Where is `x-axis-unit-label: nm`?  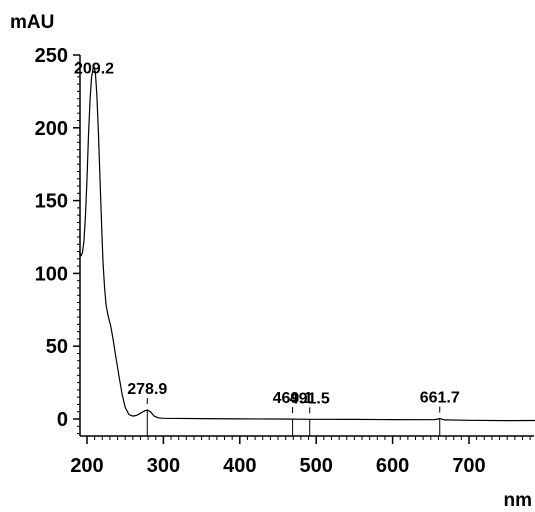 x-axis-unit-label: nm is located at coordinates (518, 500).